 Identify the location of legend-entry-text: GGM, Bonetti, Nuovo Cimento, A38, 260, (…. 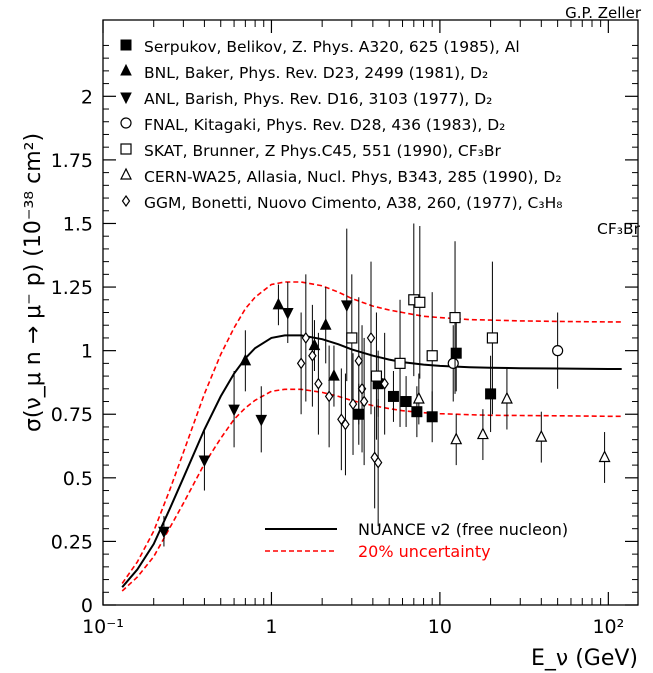
(353, 203).